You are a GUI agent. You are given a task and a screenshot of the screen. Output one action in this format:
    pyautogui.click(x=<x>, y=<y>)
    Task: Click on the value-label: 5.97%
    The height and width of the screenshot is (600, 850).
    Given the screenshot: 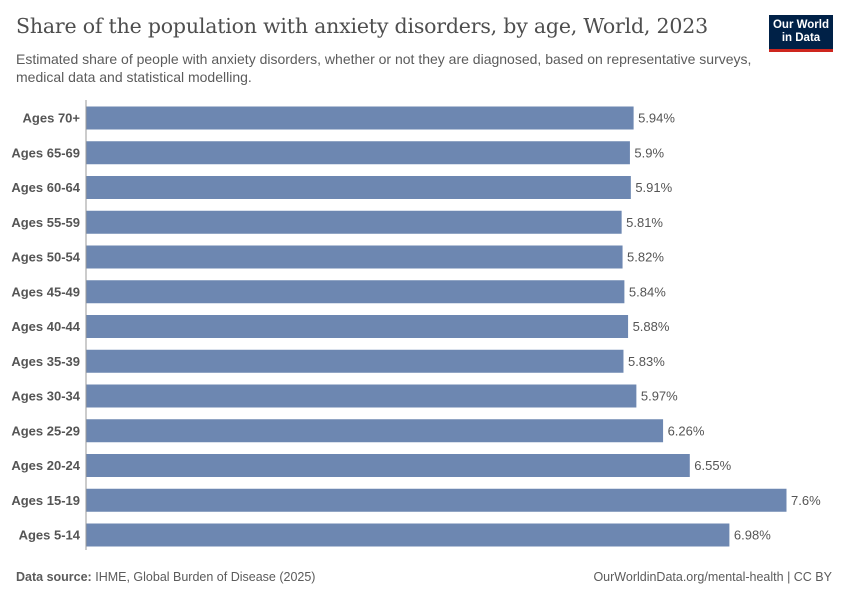 What is the action you would take?
    pyautogui.click(x=659, y=396)
    